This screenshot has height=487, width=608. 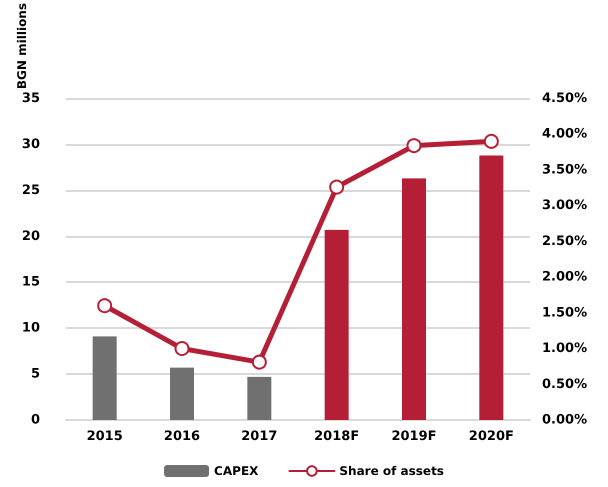 I want to click on y2-tick-label: 1.50%, so click(x=565, y=312).